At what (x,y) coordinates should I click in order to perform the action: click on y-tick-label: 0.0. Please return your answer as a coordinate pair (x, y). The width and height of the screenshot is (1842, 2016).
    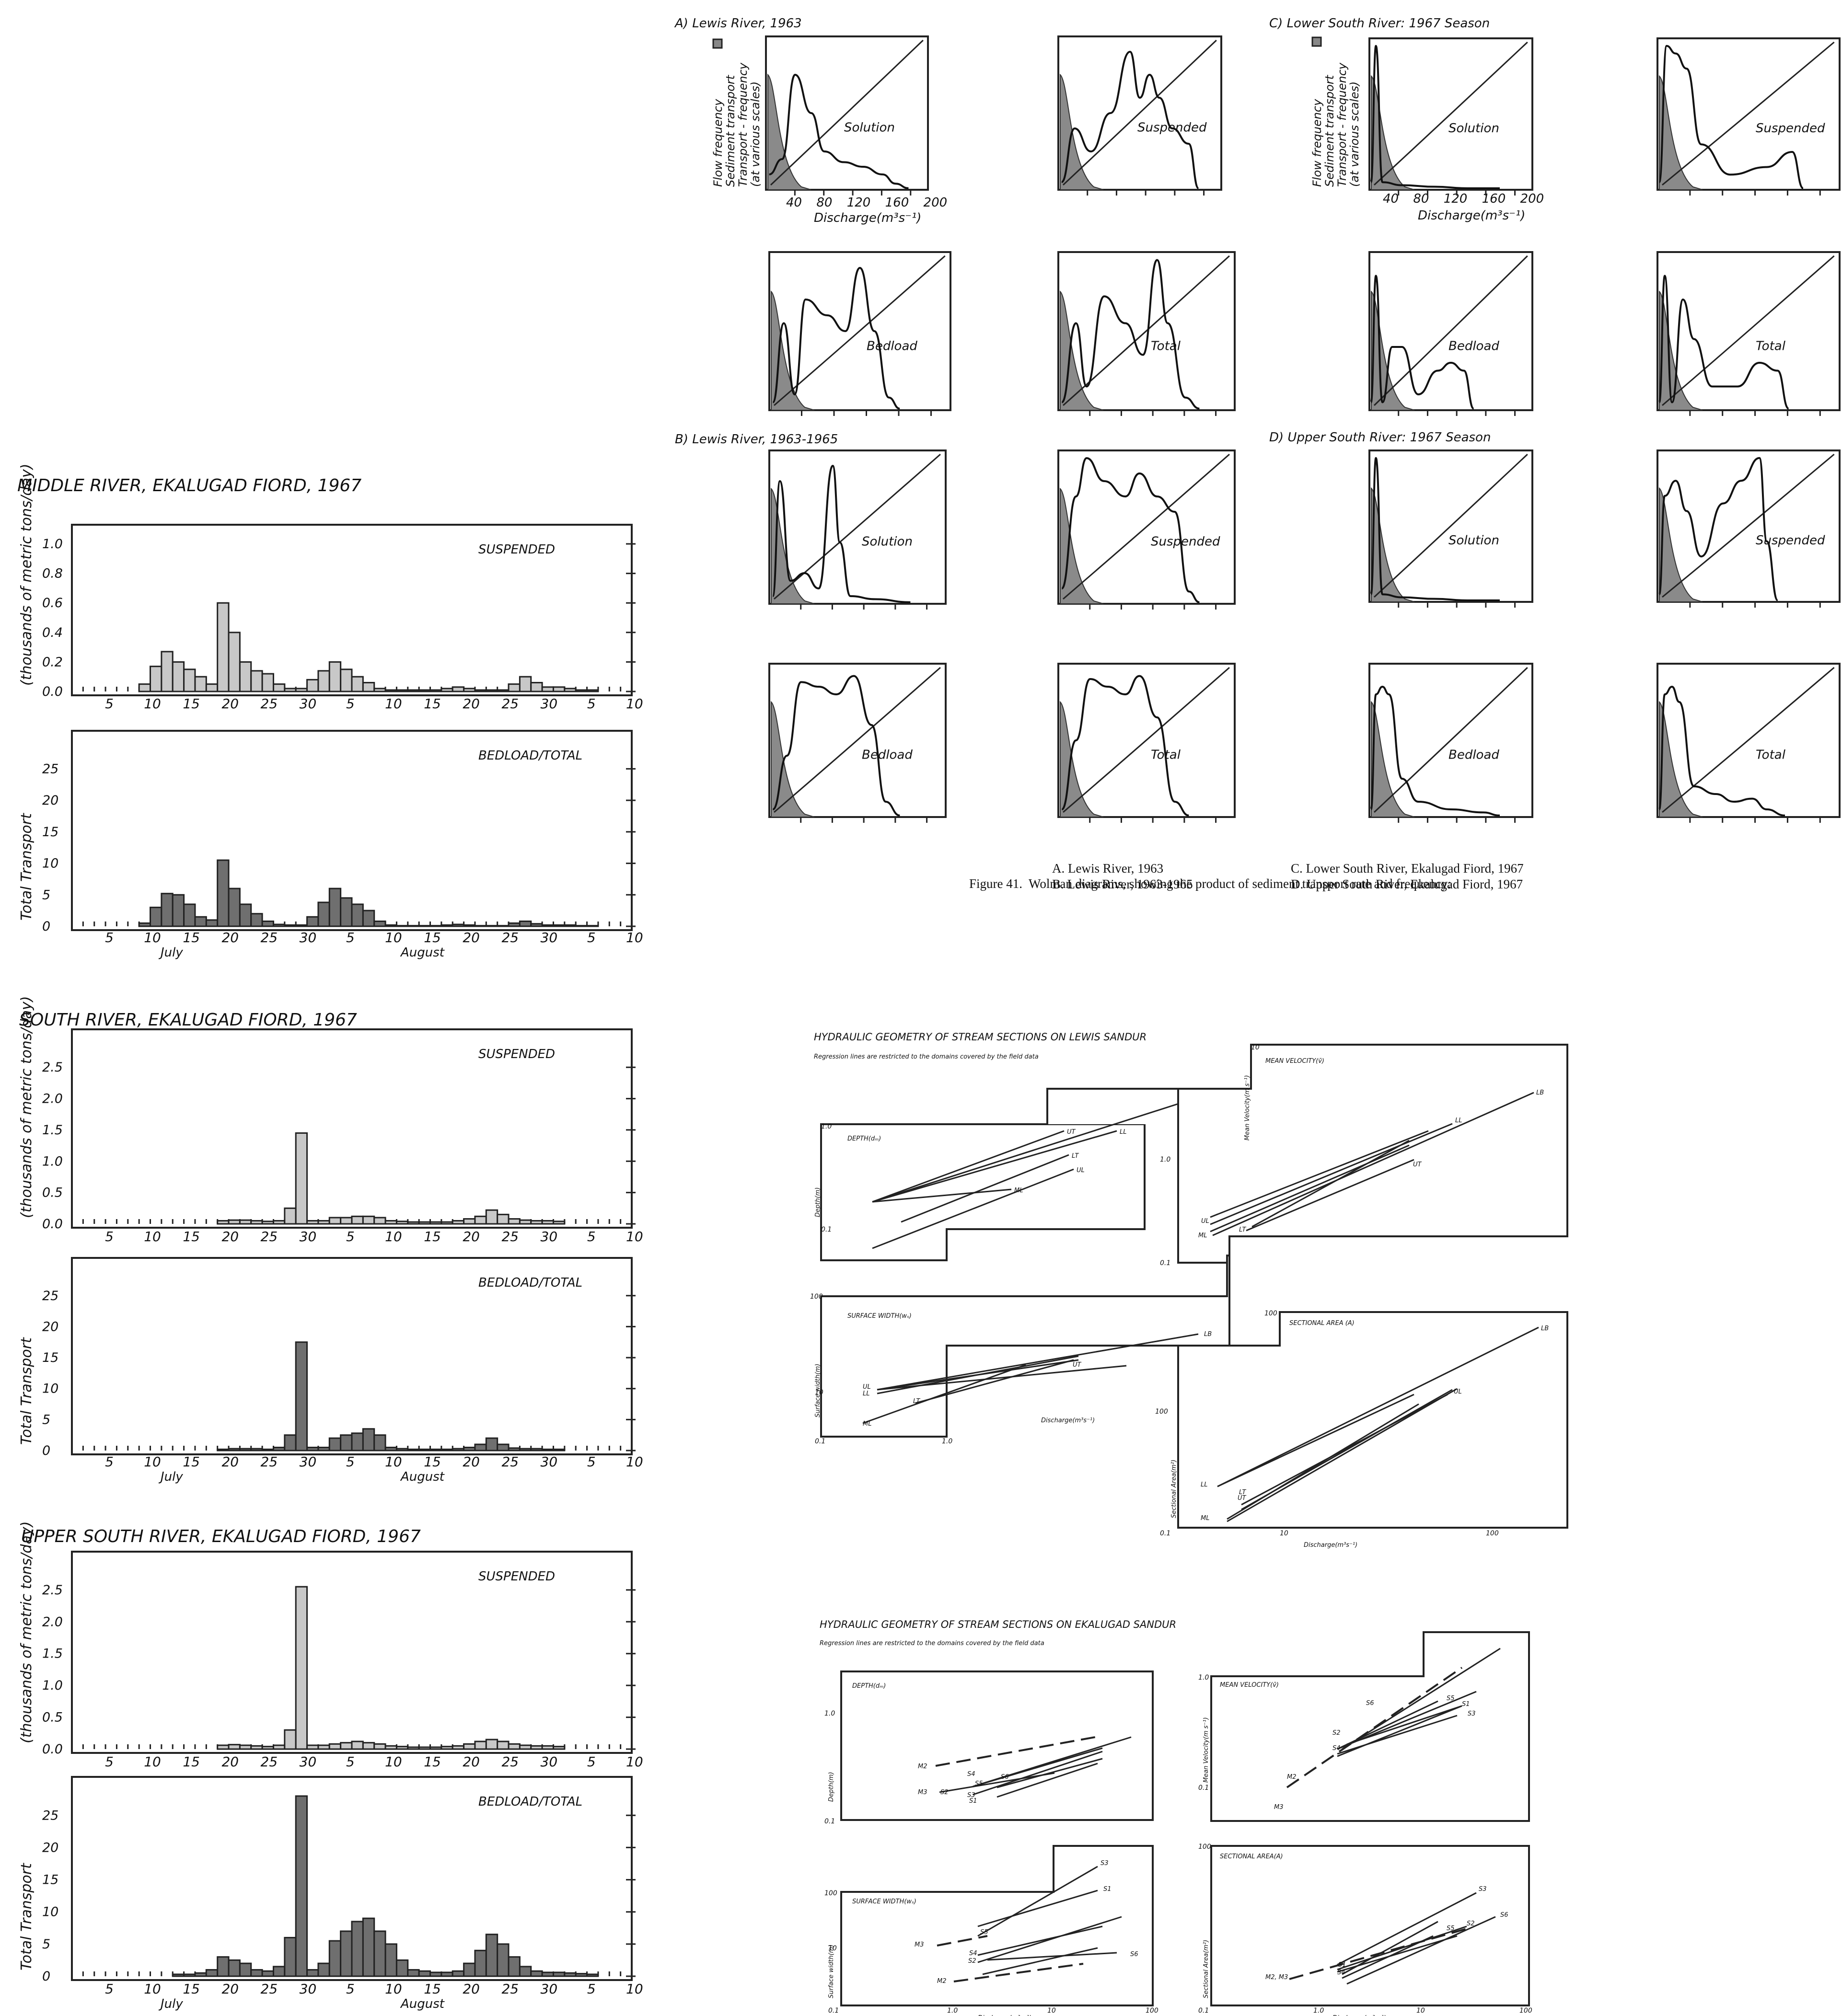
    Looking at the image, I should click on (52, 1749).